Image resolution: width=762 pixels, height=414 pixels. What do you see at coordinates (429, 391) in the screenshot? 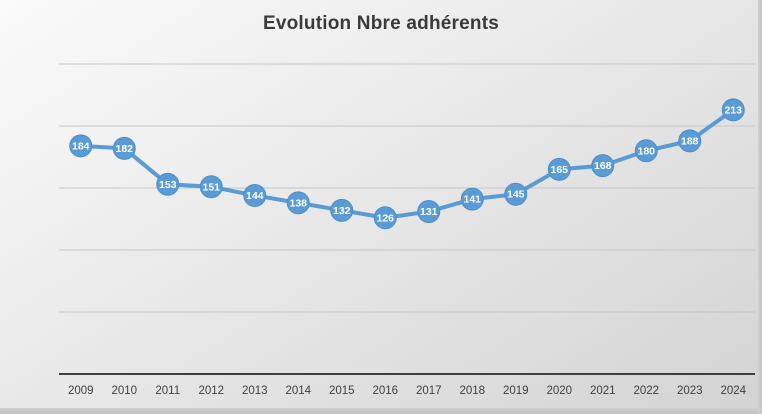
I see `x-axis-tick-label: 2017` at bounding box center [429, 391].